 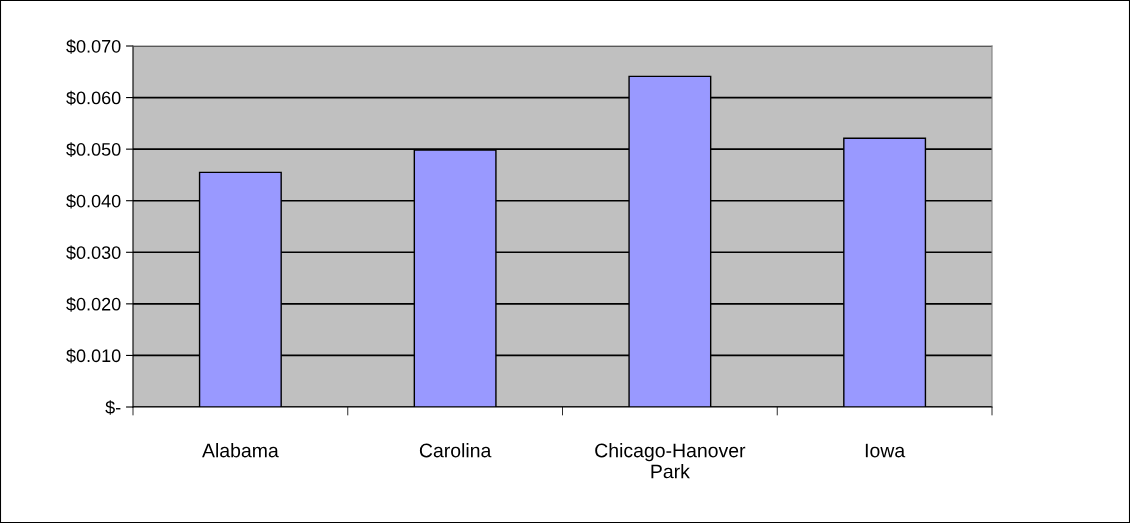 I want to click on y-tick-label: $0.010, so click(x=93, y=356).